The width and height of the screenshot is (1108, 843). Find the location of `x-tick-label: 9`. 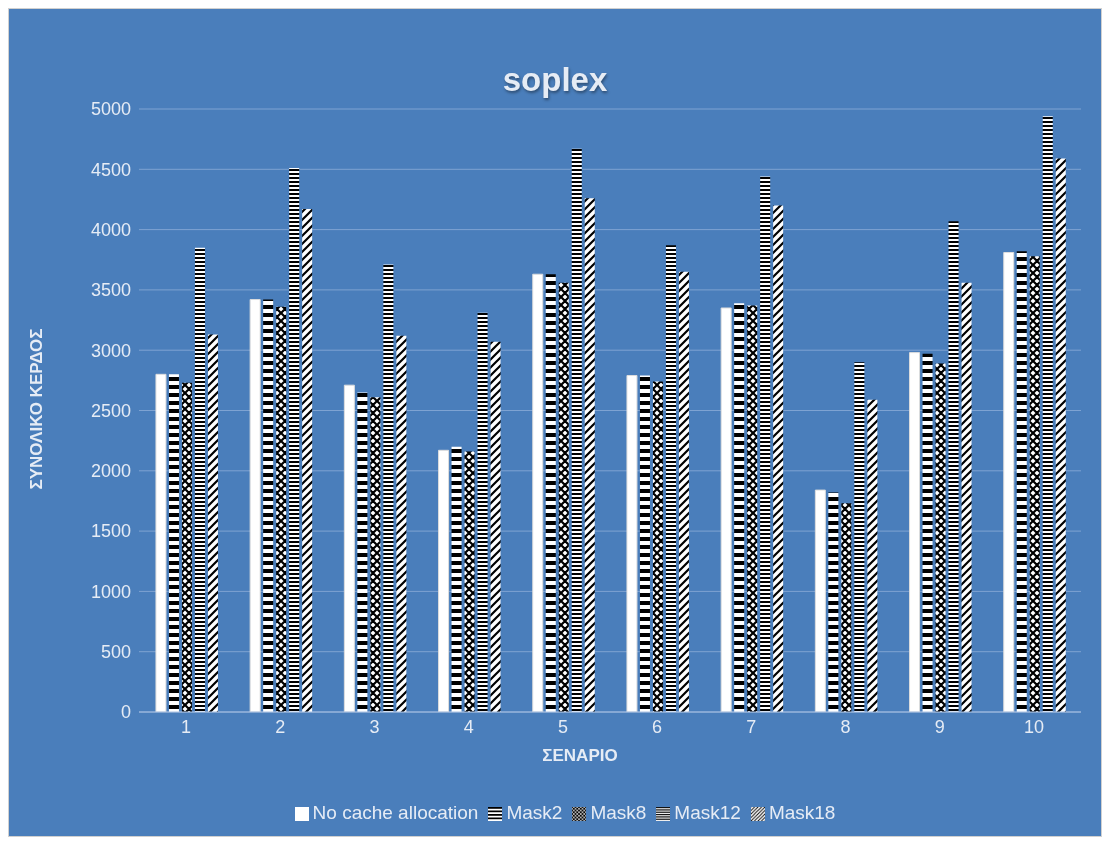

x-tick-label: 9 is located at coordinates (939, 726).